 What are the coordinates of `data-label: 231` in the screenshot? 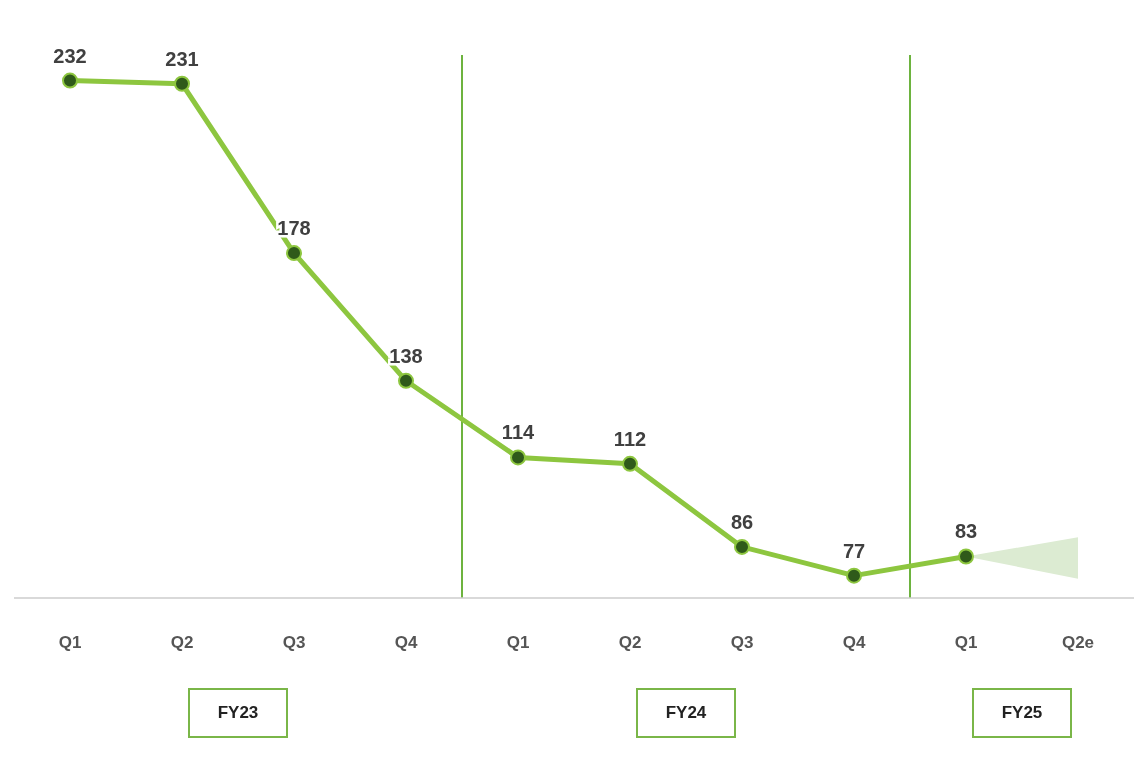 It's located at (182, 58).